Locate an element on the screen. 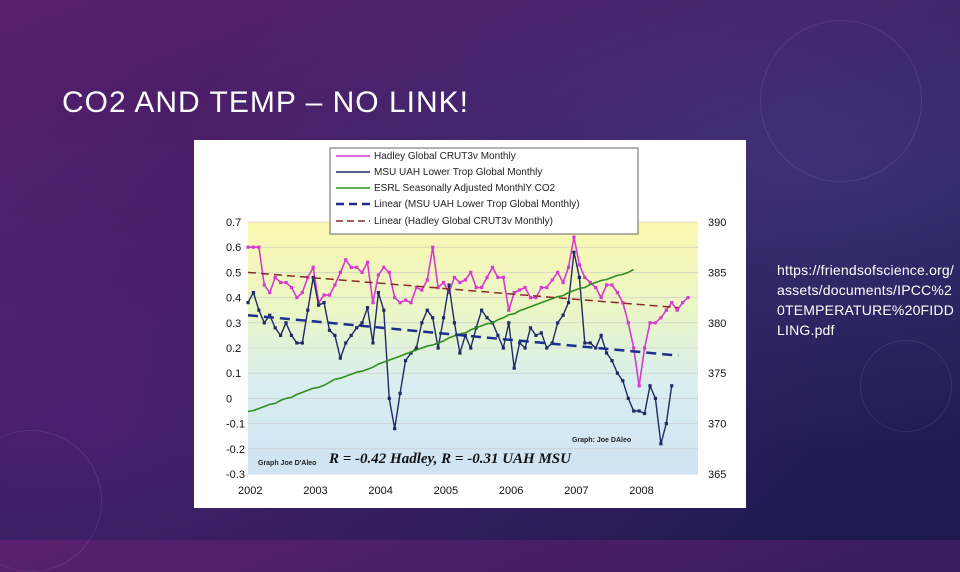 The width and height of the screenshot is (960, 572). slide-title: CO2 AND TEMP – NO LINK! is located at coordinates (266, 102).